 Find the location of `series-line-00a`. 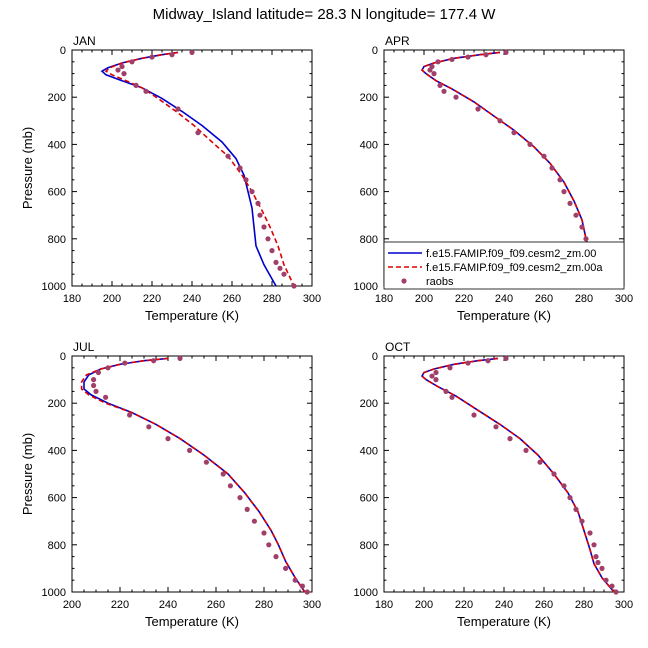

series-line-00a is located at coordinates (517, 475).